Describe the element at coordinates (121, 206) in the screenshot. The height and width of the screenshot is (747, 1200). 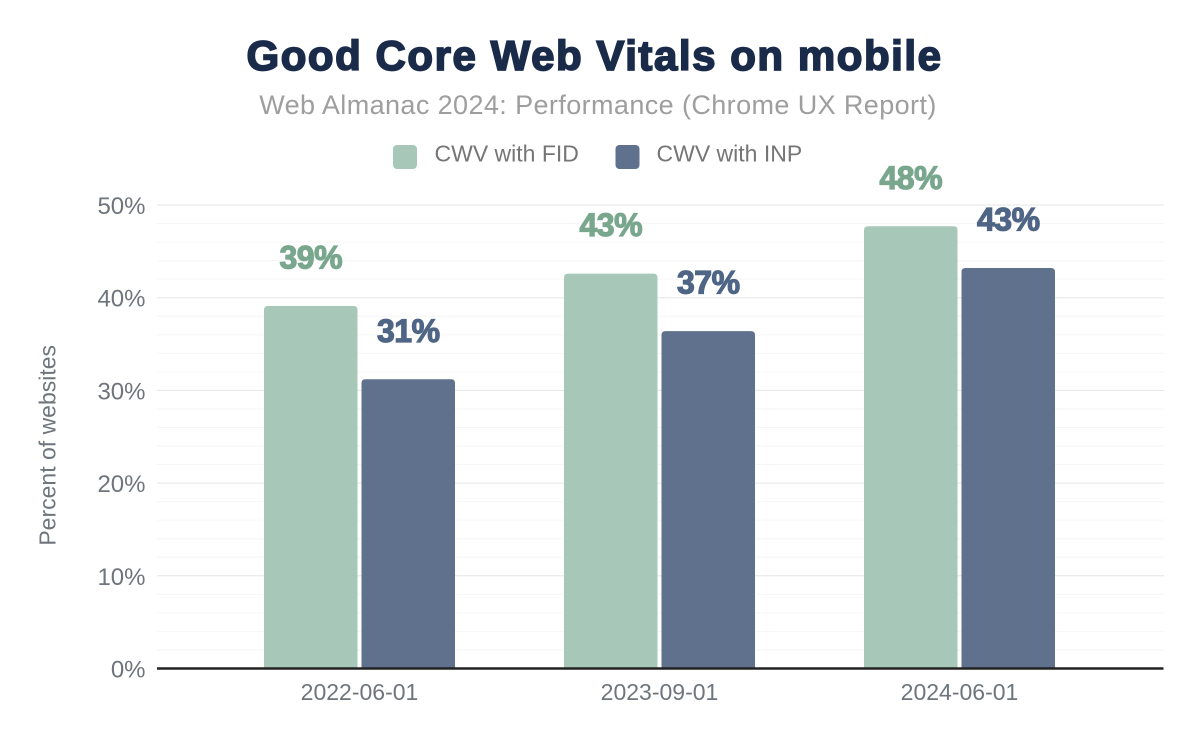
I see `svg-text: 50%` at that location.